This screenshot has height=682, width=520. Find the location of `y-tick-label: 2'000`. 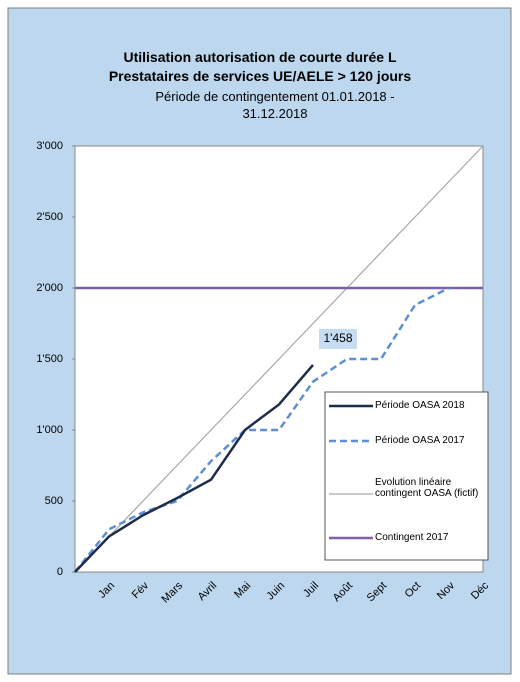

y-tick-label: 2'000 is located at coordinates (49, 288).